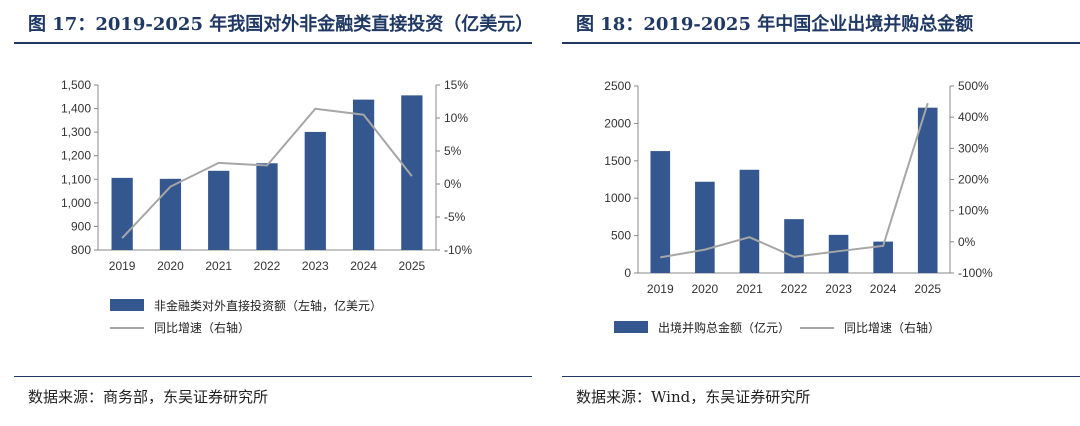 The height and width of the screenshot is (426, 1080). I want to click on left-axis-tick-label: 500, so click(621, 236).